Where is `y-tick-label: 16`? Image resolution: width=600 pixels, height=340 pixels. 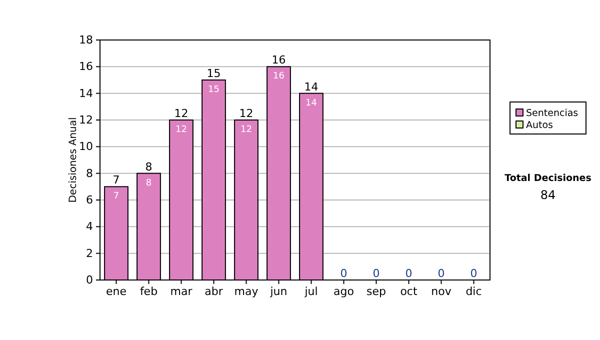
y-tick-label: 16 is located at coordinates (86, 67).